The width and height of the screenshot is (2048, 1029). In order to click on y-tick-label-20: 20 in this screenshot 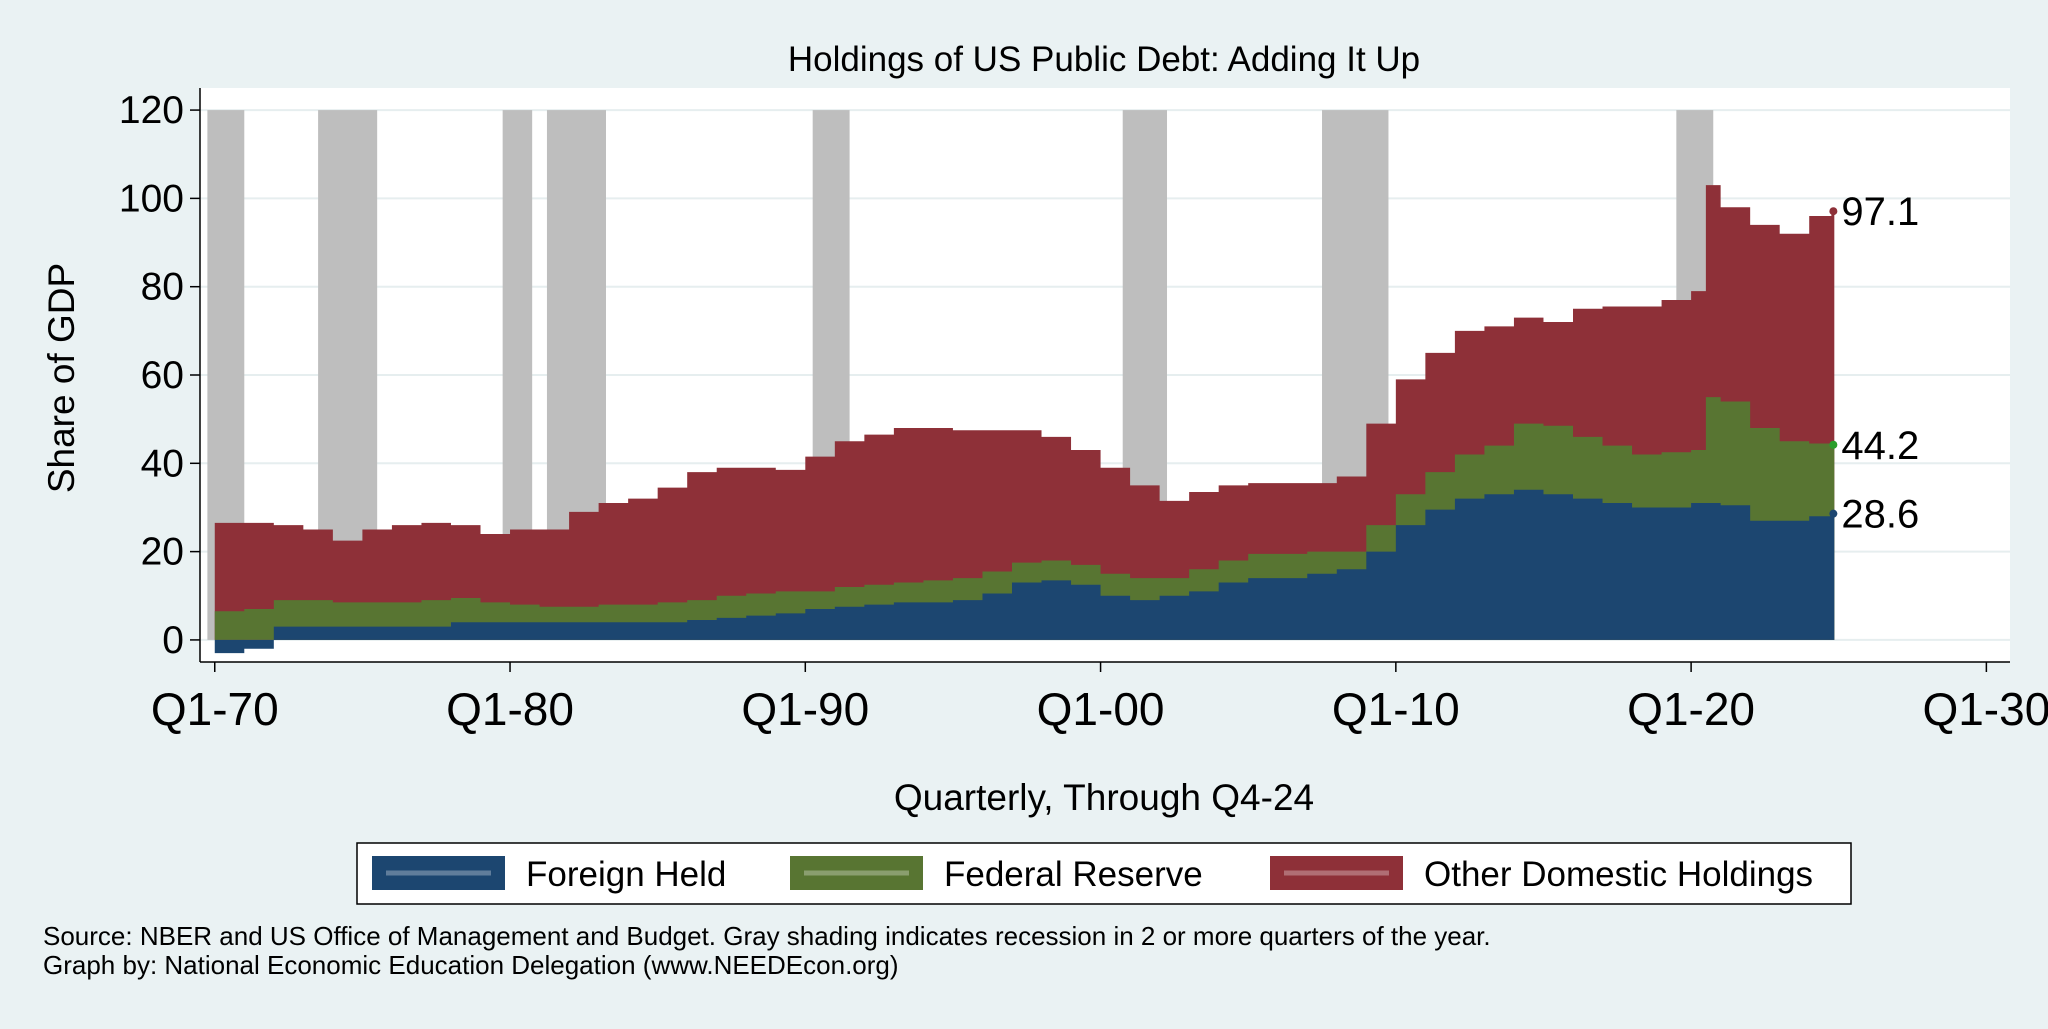, I will do `click(162, 552)`.